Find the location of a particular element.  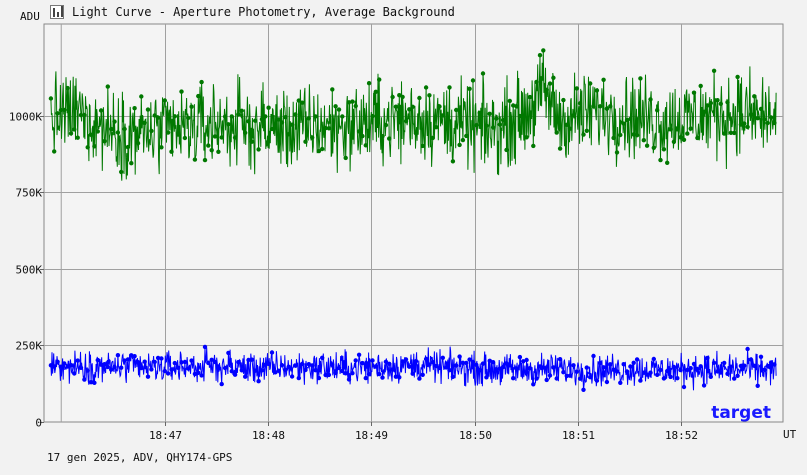

y-tick-label: 500K is located at coordinates (29, 270).